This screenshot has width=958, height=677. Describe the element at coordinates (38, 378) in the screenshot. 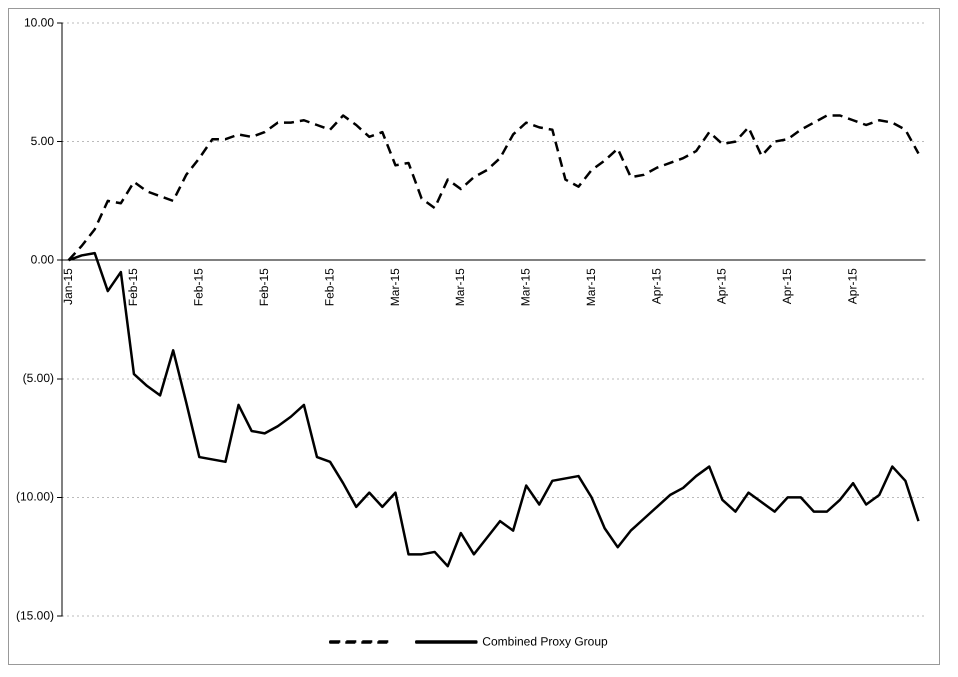

I see `y-tick-label: (5.00)` at that location.